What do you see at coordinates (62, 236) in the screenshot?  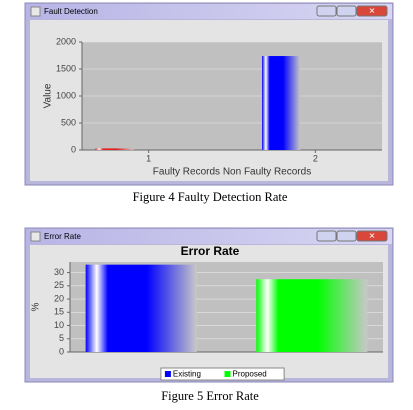 I see `window-title: Error Rate` at bounding box center [62, 236].